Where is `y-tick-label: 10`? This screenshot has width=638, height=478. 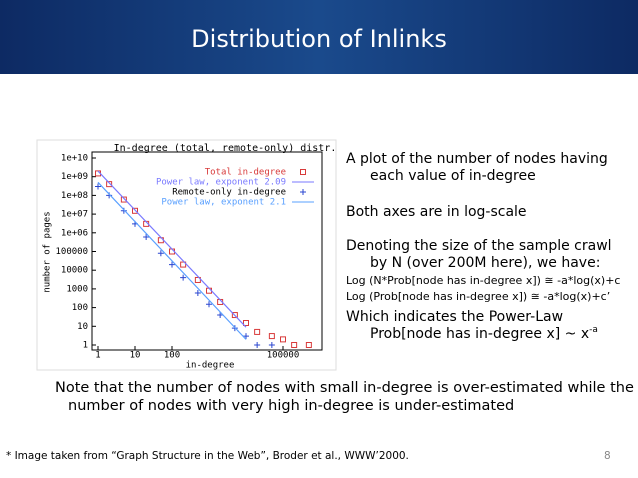 y-tick-label: 10 is located at coordinates (82, 327).